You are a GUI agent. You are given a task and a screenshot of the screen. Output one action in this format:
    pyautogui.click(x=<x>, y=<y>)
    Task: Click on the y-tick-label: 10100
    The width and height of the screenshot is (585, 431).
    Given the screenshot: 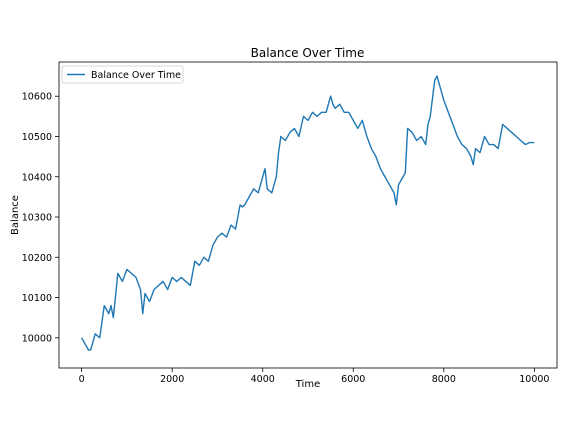 What is the action you would take?
    pyautogui.click(x=37, y=298)
    